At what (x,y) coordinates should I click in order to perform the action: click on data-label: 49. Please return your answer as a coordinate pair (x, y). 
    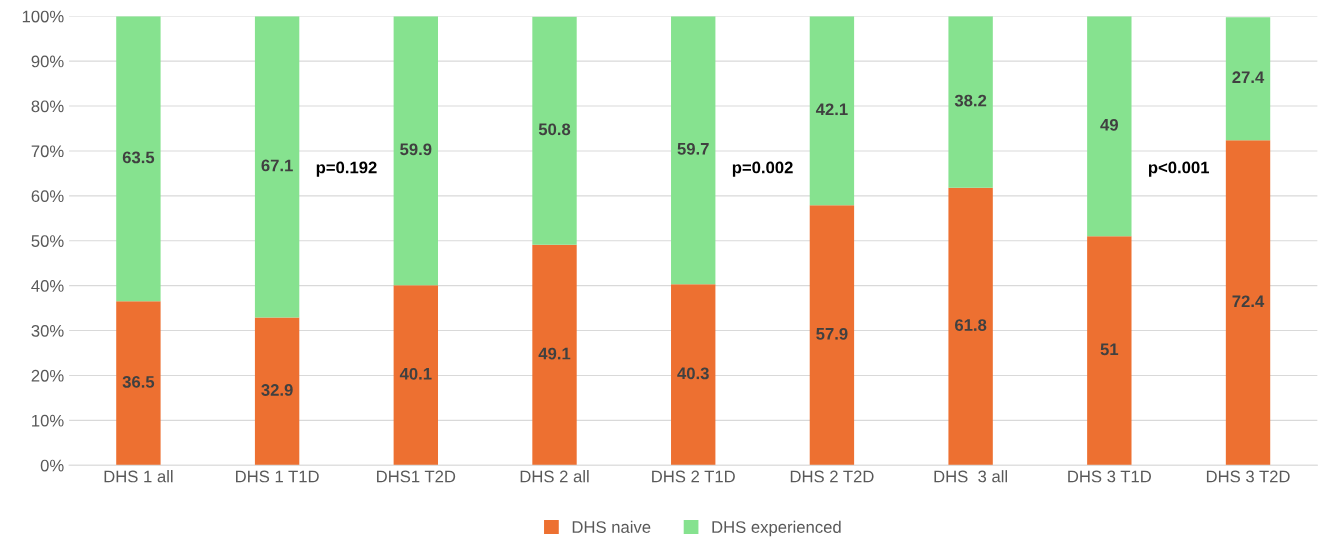
    Looking at the image, I should click on (1109, 124).